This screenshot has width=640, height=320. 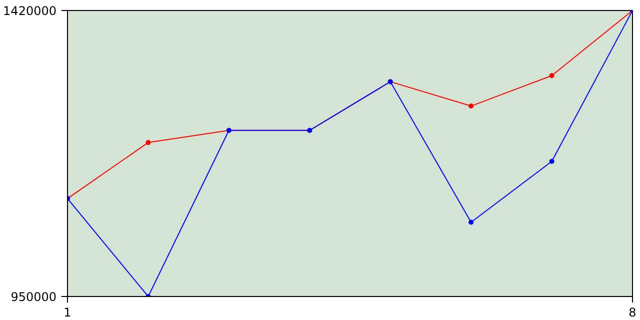 I want to click on x-tick-label: 8, so click(x=632, y=313).